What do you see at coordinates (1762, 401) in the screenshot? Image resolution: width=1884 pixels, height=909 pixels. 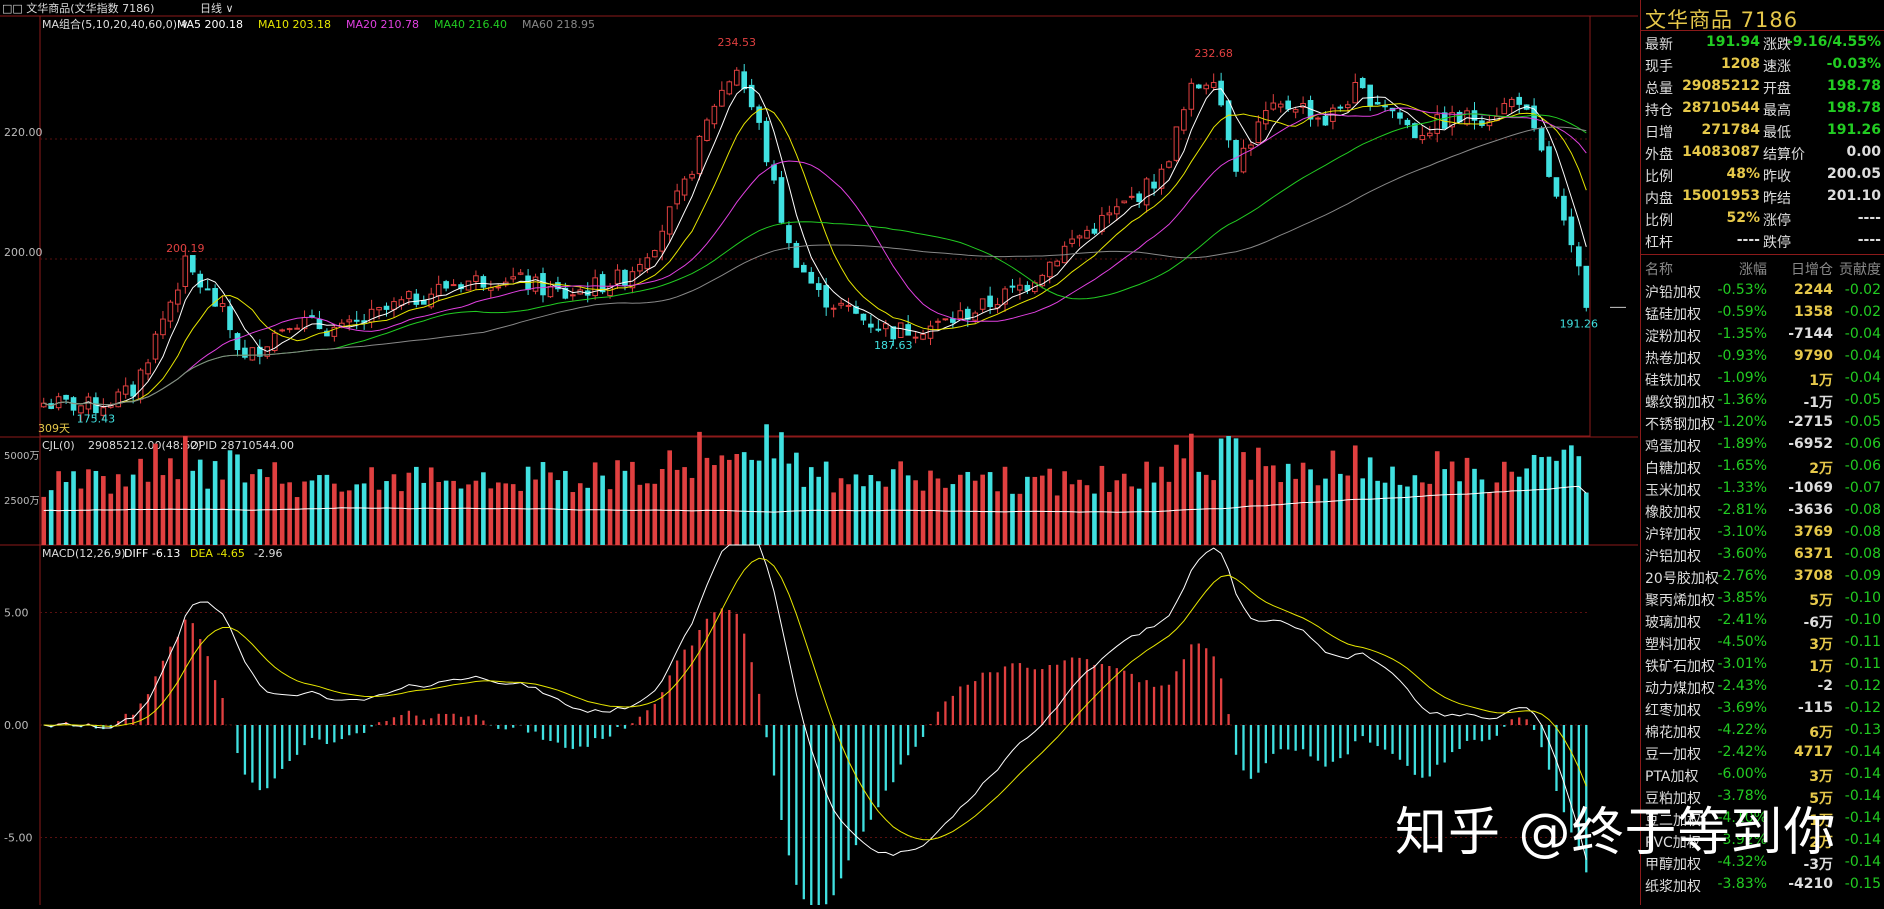 I see `list-item: 螺纹钢加权 -1.36% -1万 -0.05` at bounding box center [1762, 401].